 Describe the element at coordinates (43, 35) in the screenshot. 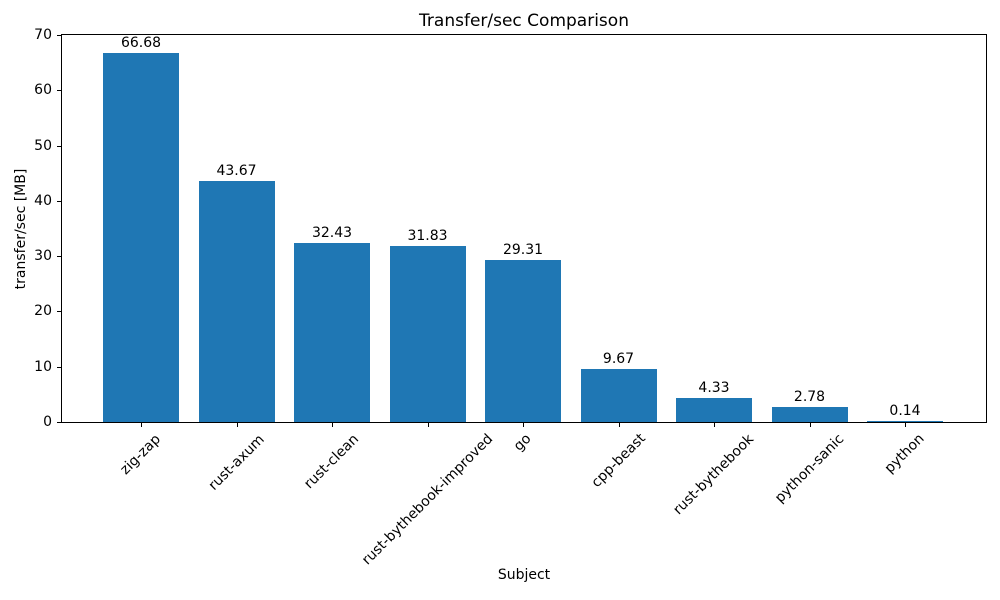

I see `y-tick-label: 70` at that location.